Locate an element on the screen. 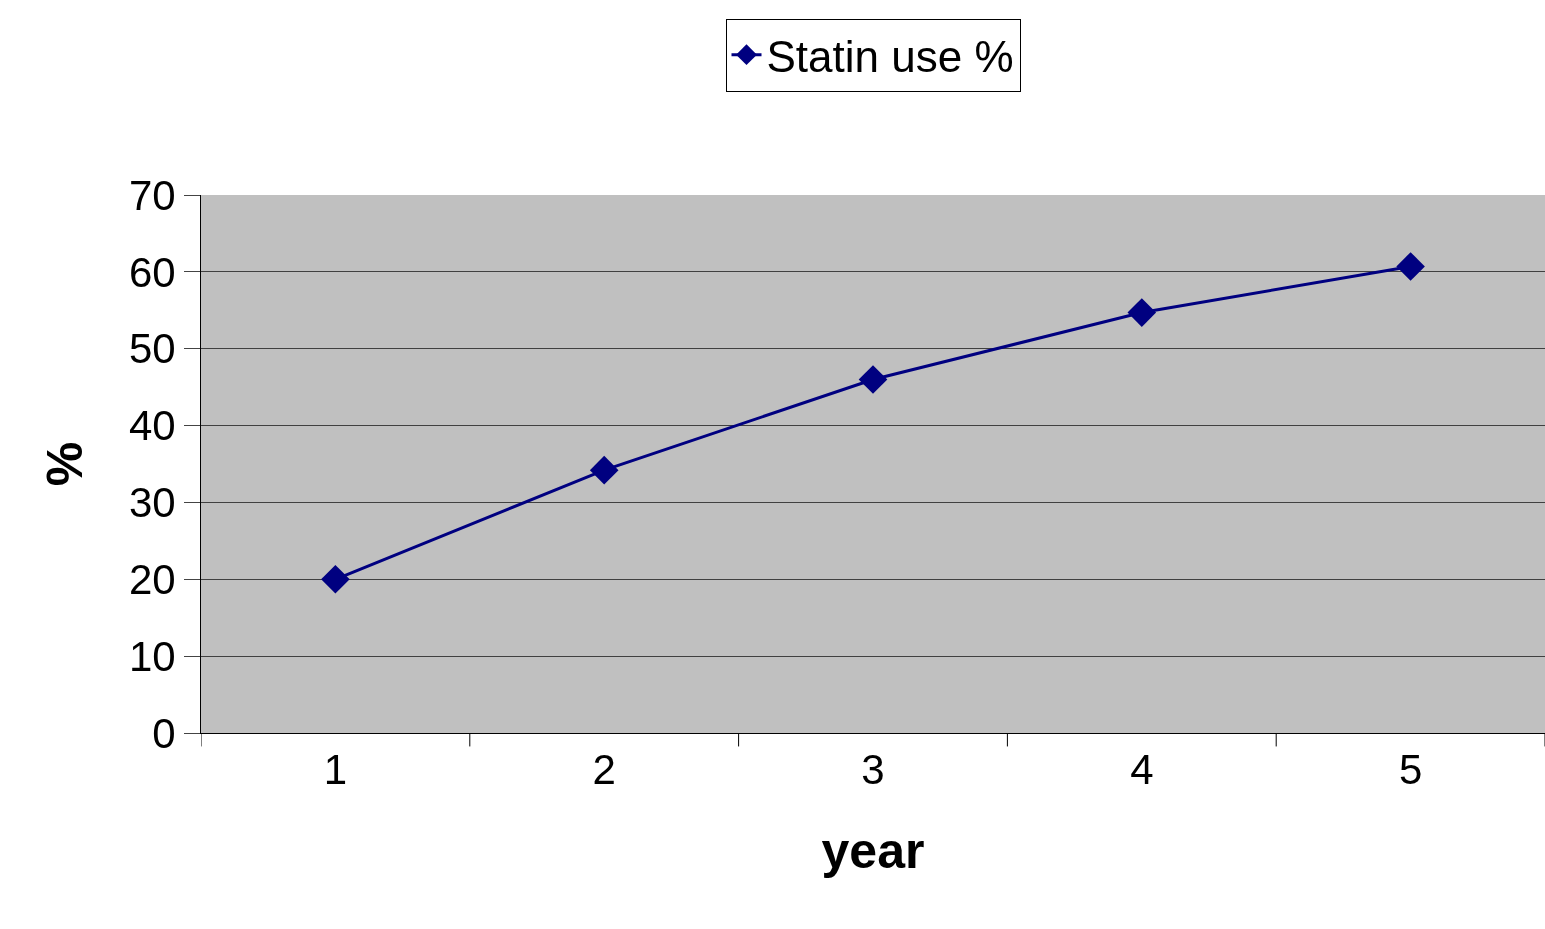 The height and width of the screenshot is (929, 1545). y-tick-label: 50 is located at coordinates (152, 349).